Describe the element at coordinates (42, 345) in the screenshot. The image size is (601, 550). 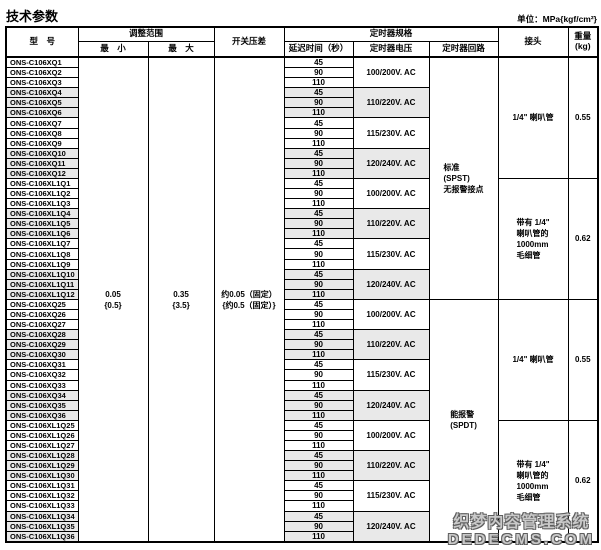
I see `model-cell: ONS-C106XQ29` at that location.